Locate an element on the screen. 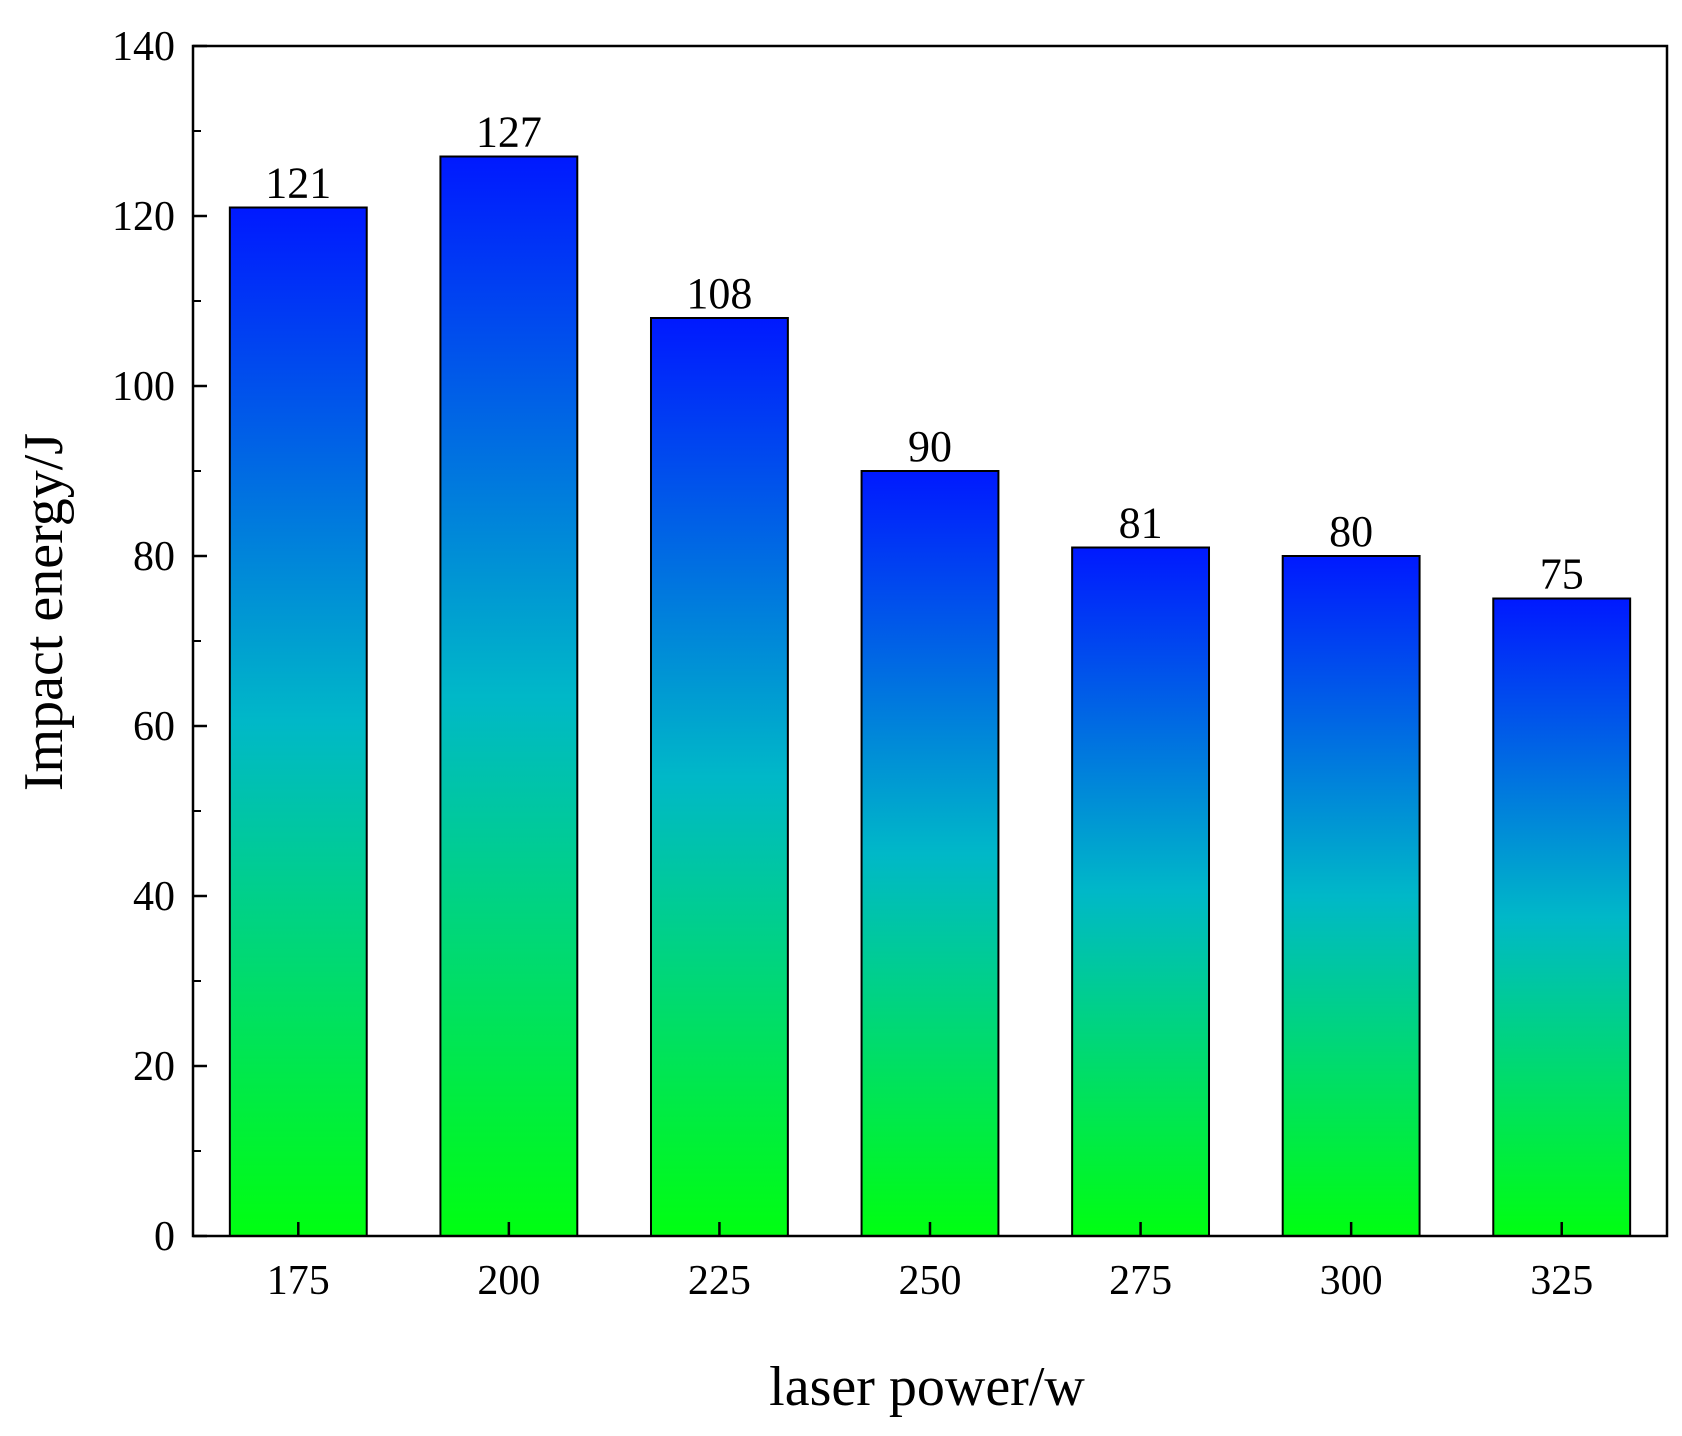 Image resolution: width=1682 pixels, height=1436 pixels. x-tick-label-250: 250 is located at coordinates (930, 1281).